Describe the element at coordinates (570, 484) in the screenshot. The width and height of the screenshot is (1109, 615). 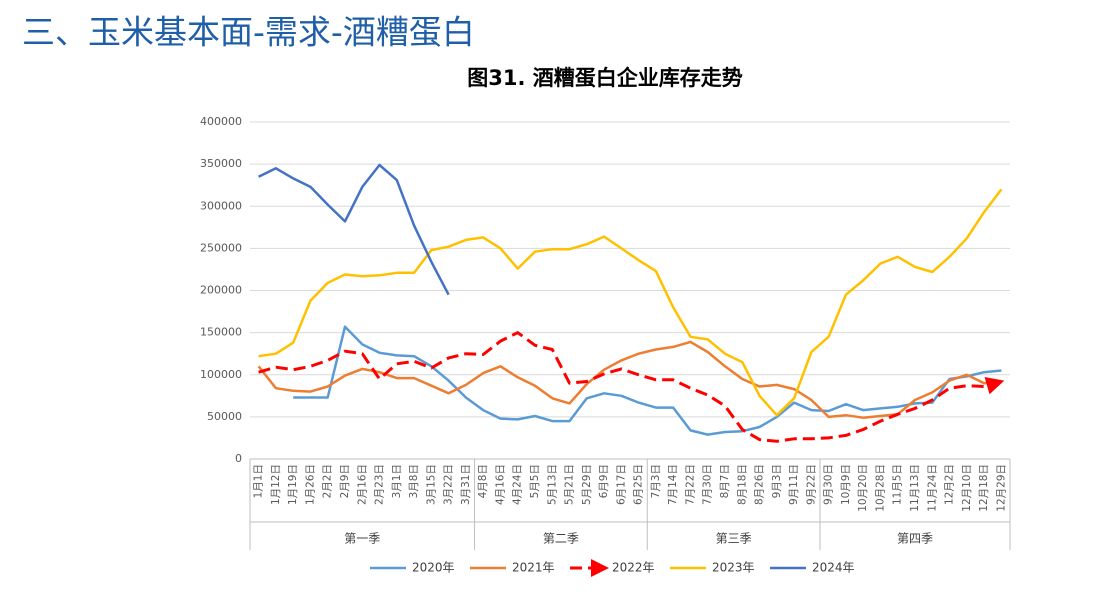
I see `x-tick-label: 5月21日` at that location.